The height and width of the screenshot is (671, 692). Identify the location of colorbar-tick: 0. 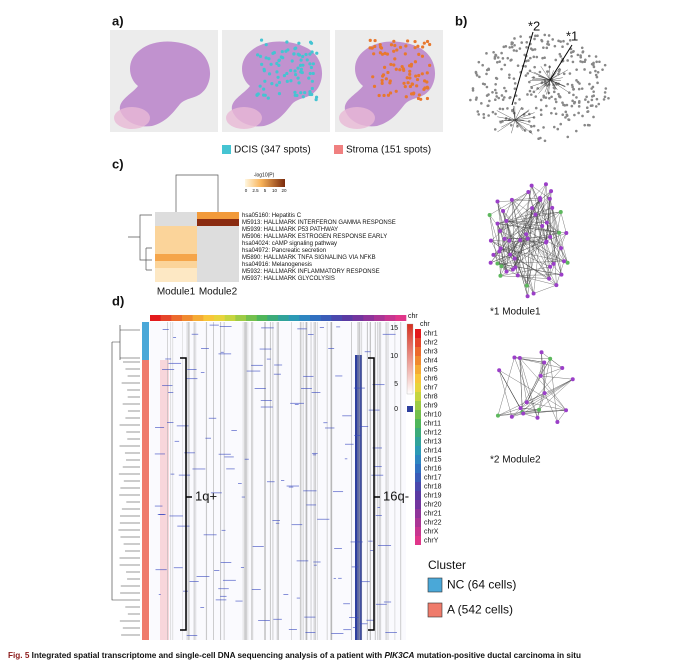
(396, 409).